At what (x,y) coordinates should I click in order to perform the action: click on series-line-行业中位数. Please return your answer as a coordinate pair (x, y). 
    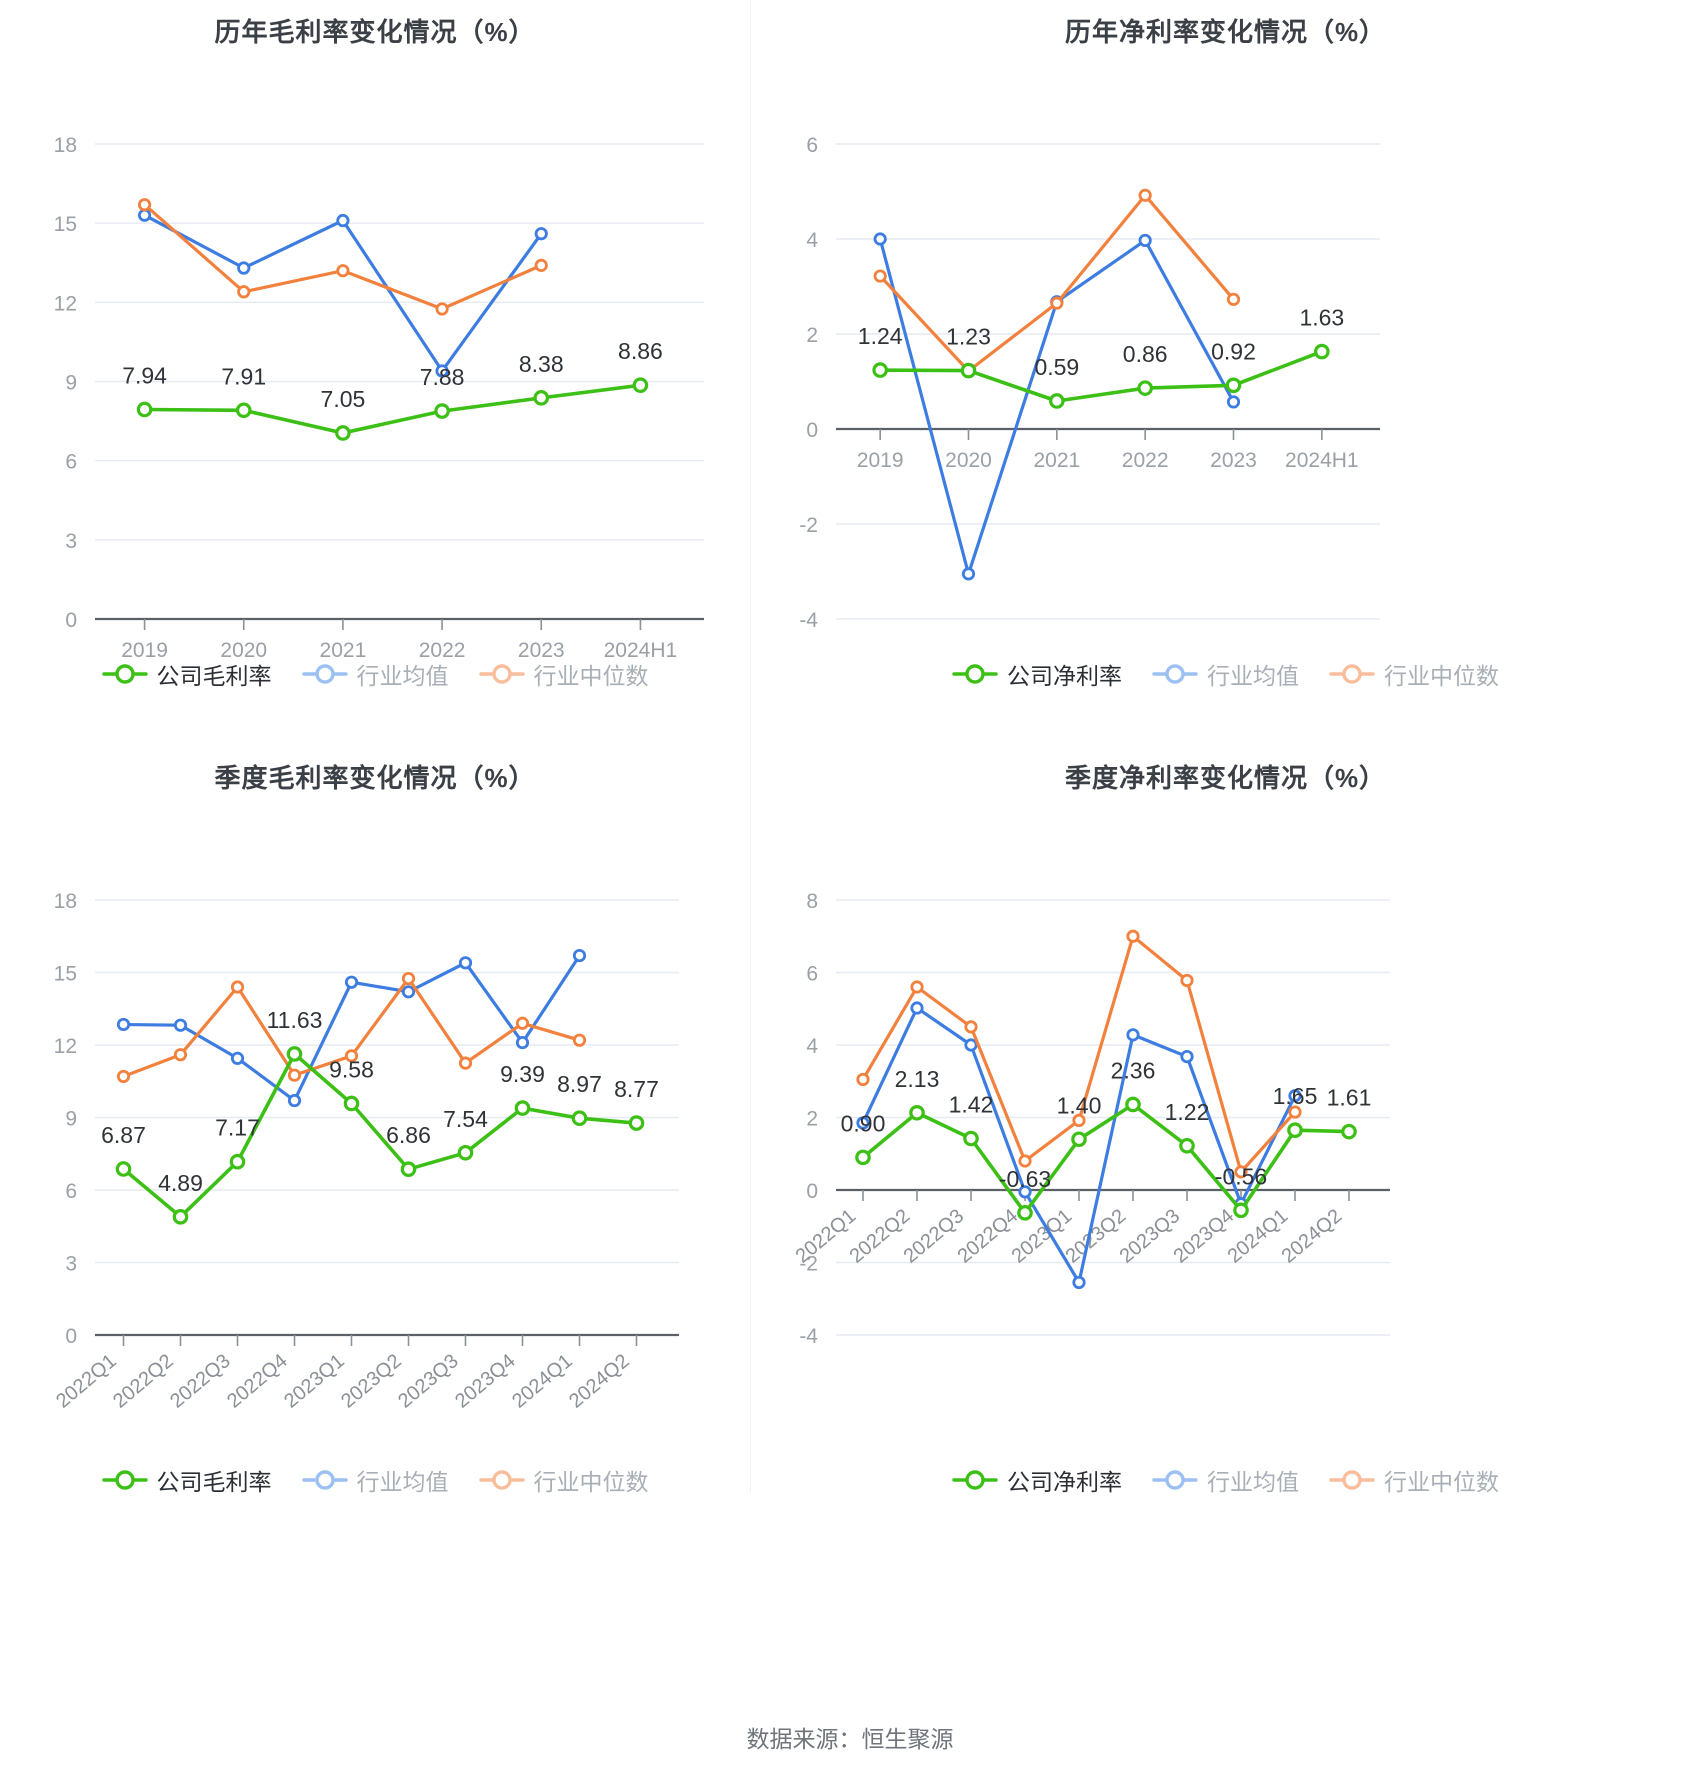
    Looking at the image, I should click on (1057, 283).